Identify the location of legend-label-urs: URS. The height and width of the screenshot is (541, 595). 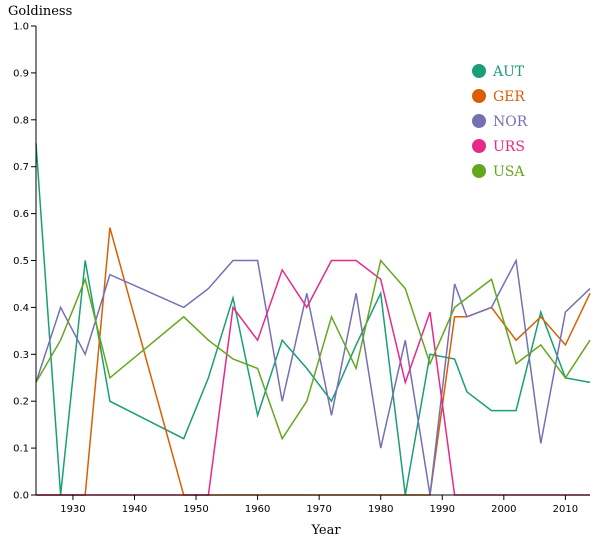
(509, 147).